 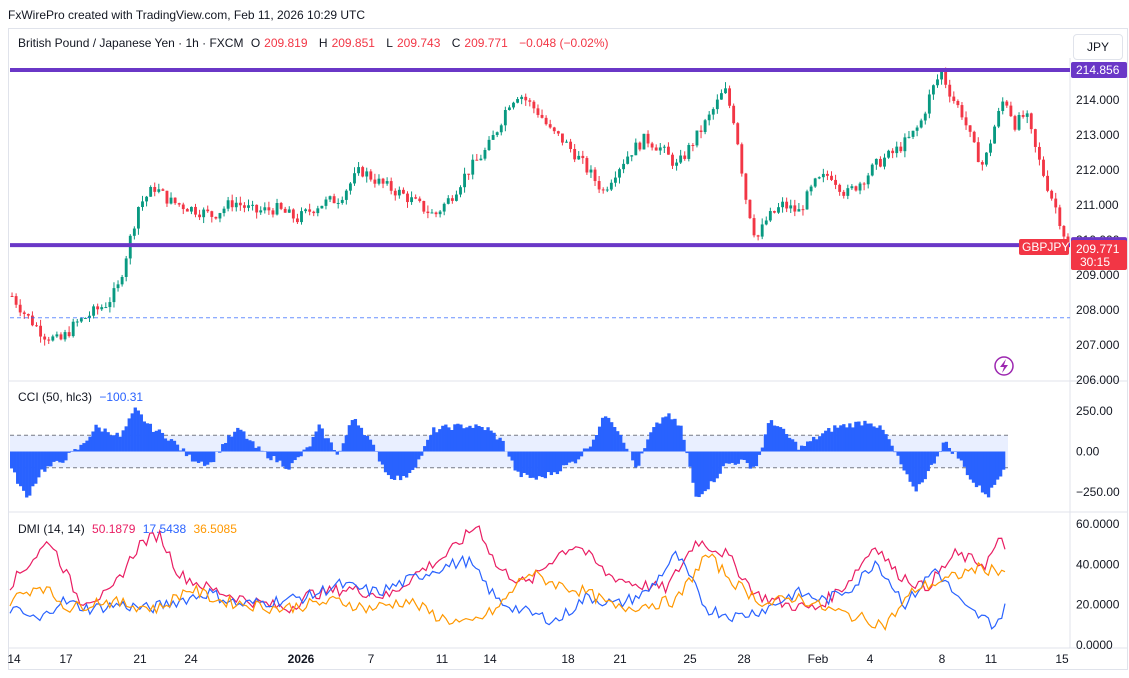 I want to click on ohlc-low: L 209.743, so click(x=413, y=43).